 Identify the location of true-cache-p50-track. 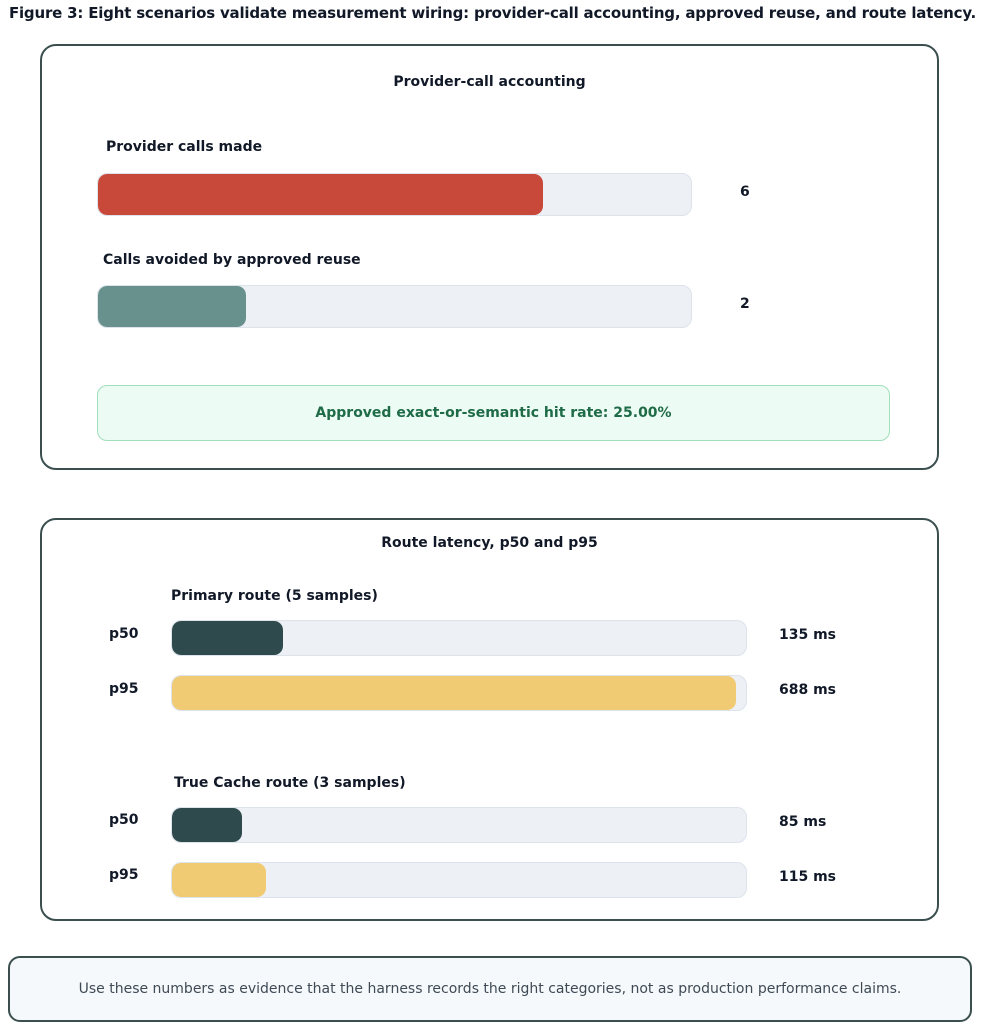
(459, 825).